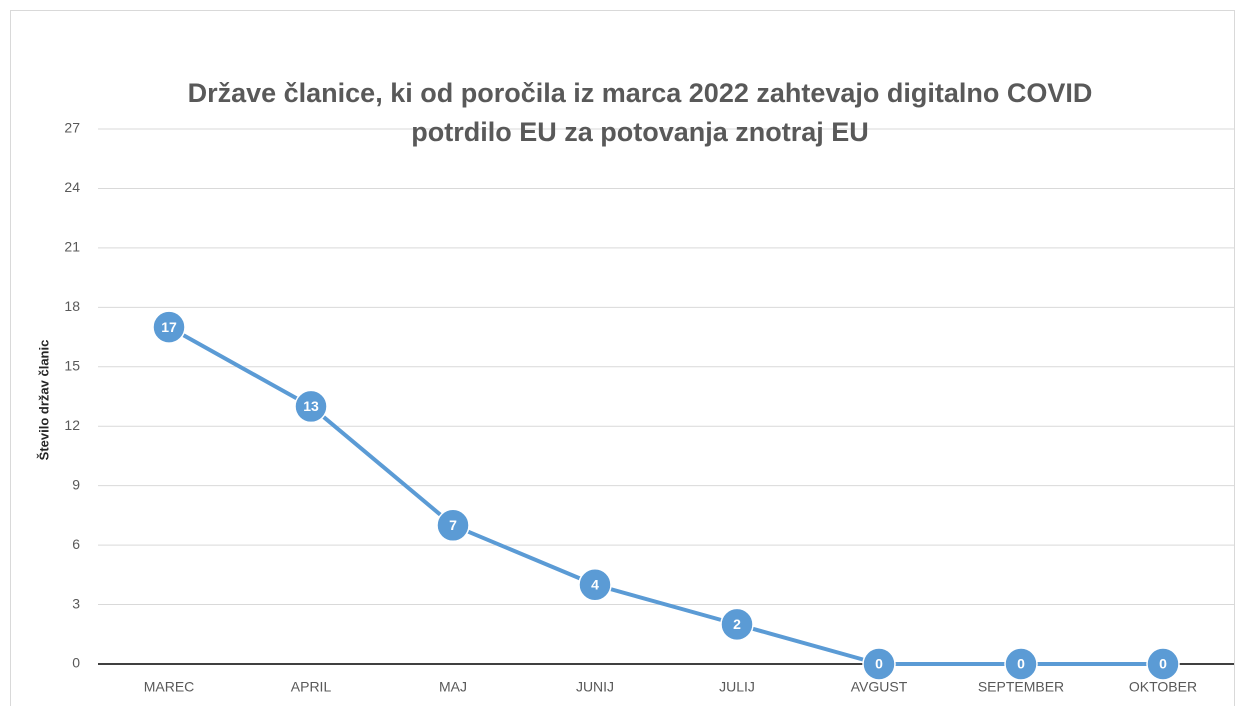 The image size is (1246, 706). What do you see at coordinates (72, 425) in the screenshot?
I see `y-tick-label: 12` at bounding box center [72, 425].